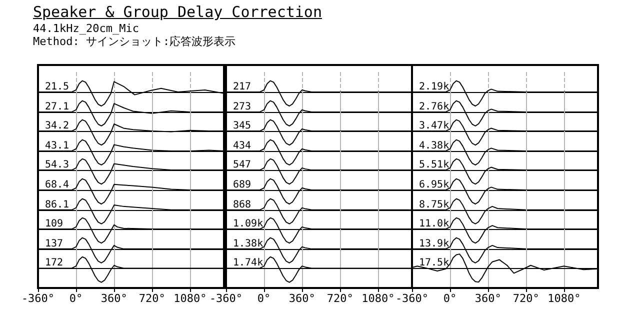 Image resolution: width=640 pixels, height=320 pixels. What do you see at coordinates (242, 126) in the screenshot?
I see `chart-title: 345` at bounding box center [242, 126].